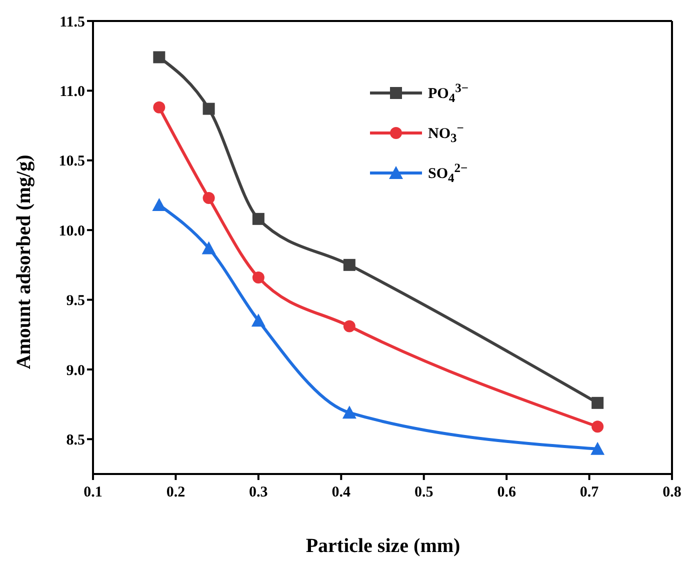  What do you see at coordinates (75, 301) in the screenshot?
I see `y-tick-label: 9.5` at bounding box center [75, 301].